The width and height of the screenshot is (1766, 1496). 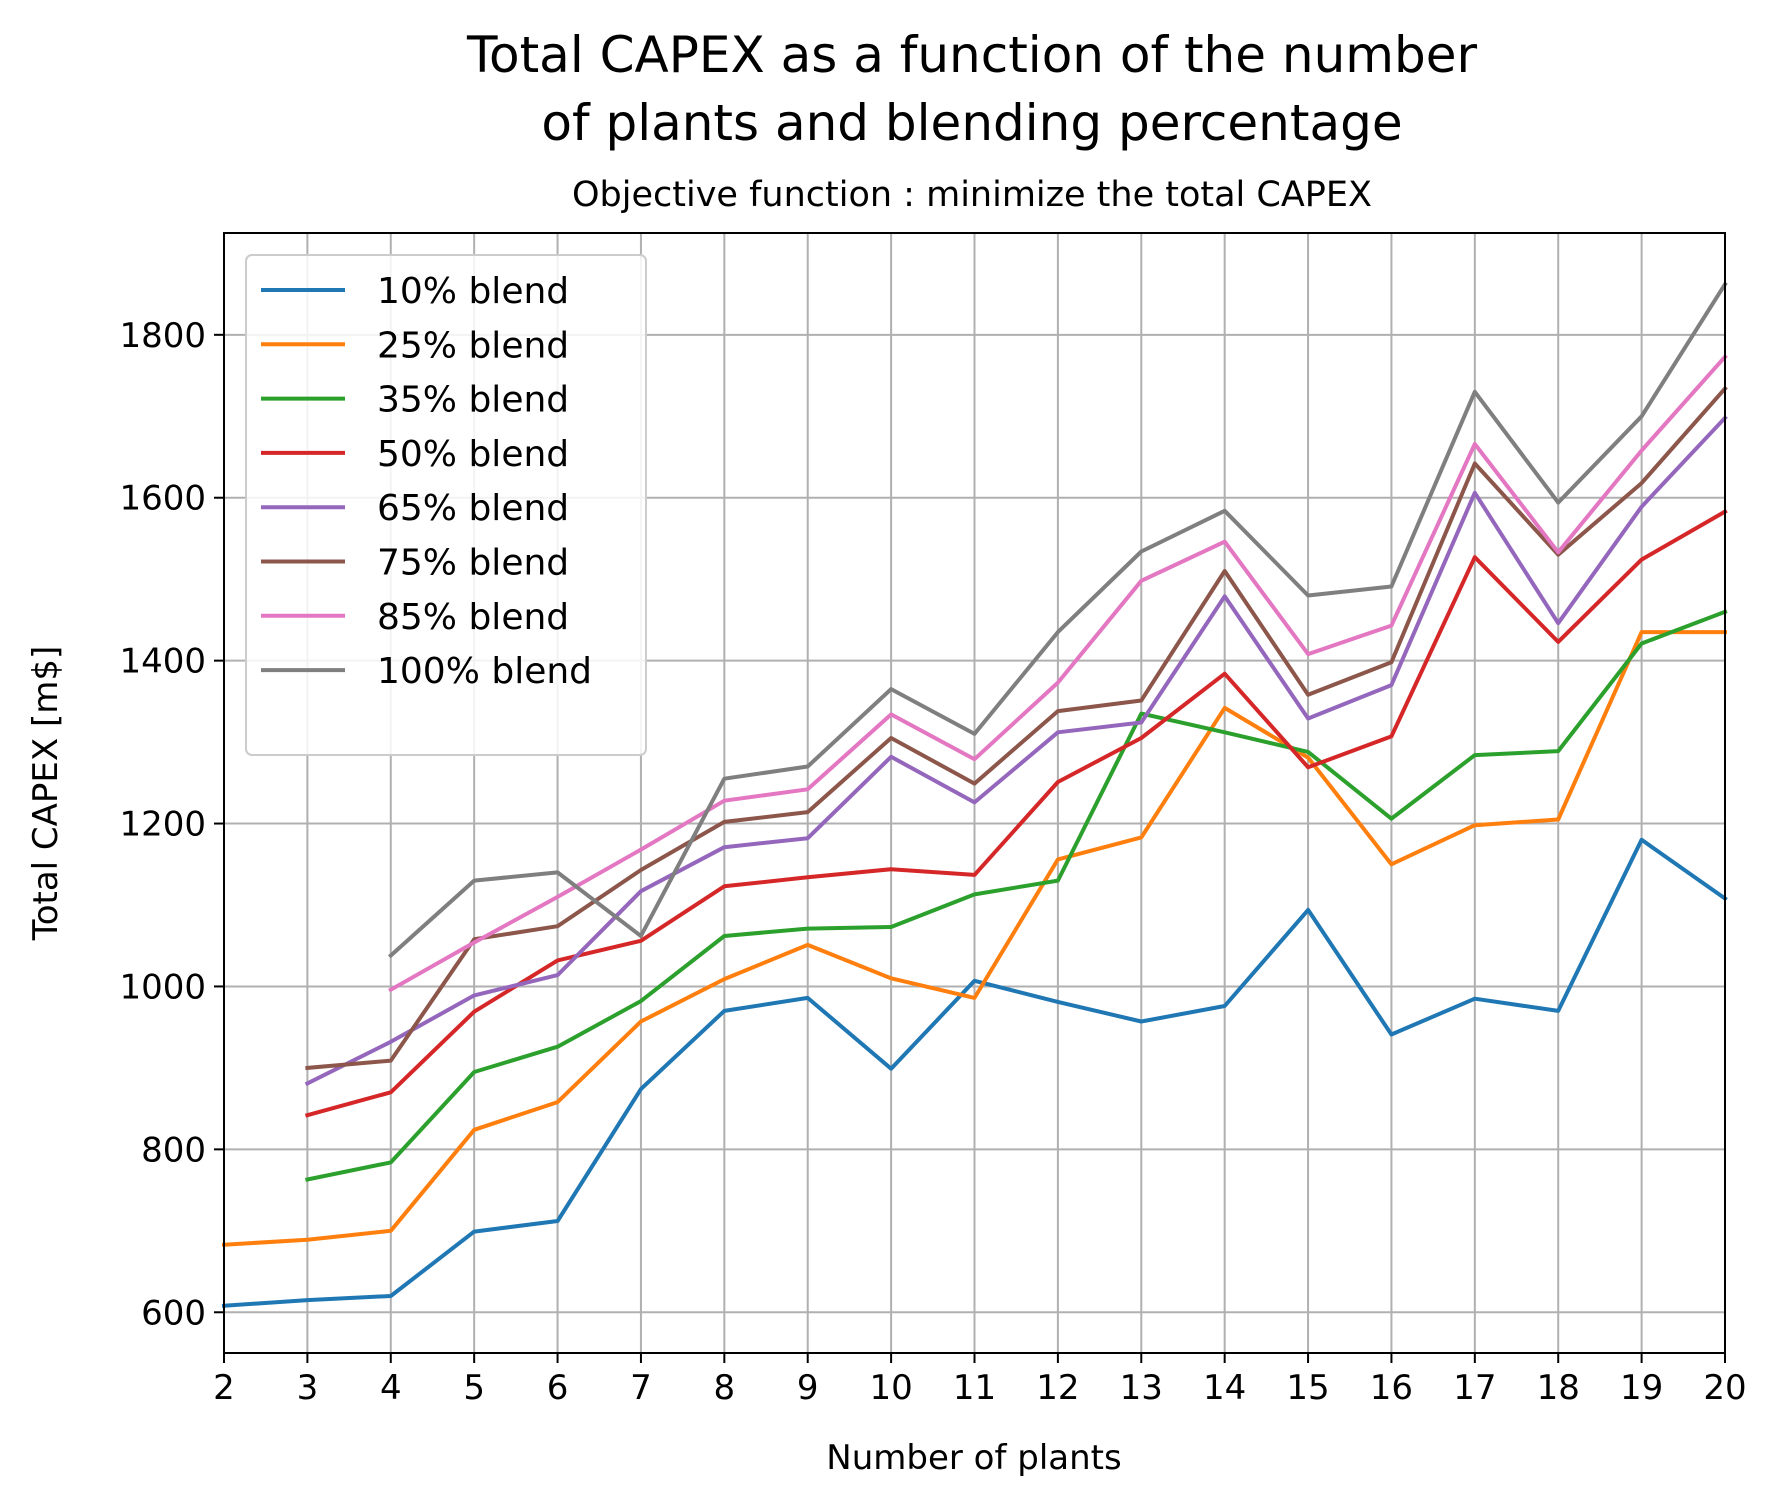 I want to click on y-tick-label: 1000, so click(x=162, y=987).